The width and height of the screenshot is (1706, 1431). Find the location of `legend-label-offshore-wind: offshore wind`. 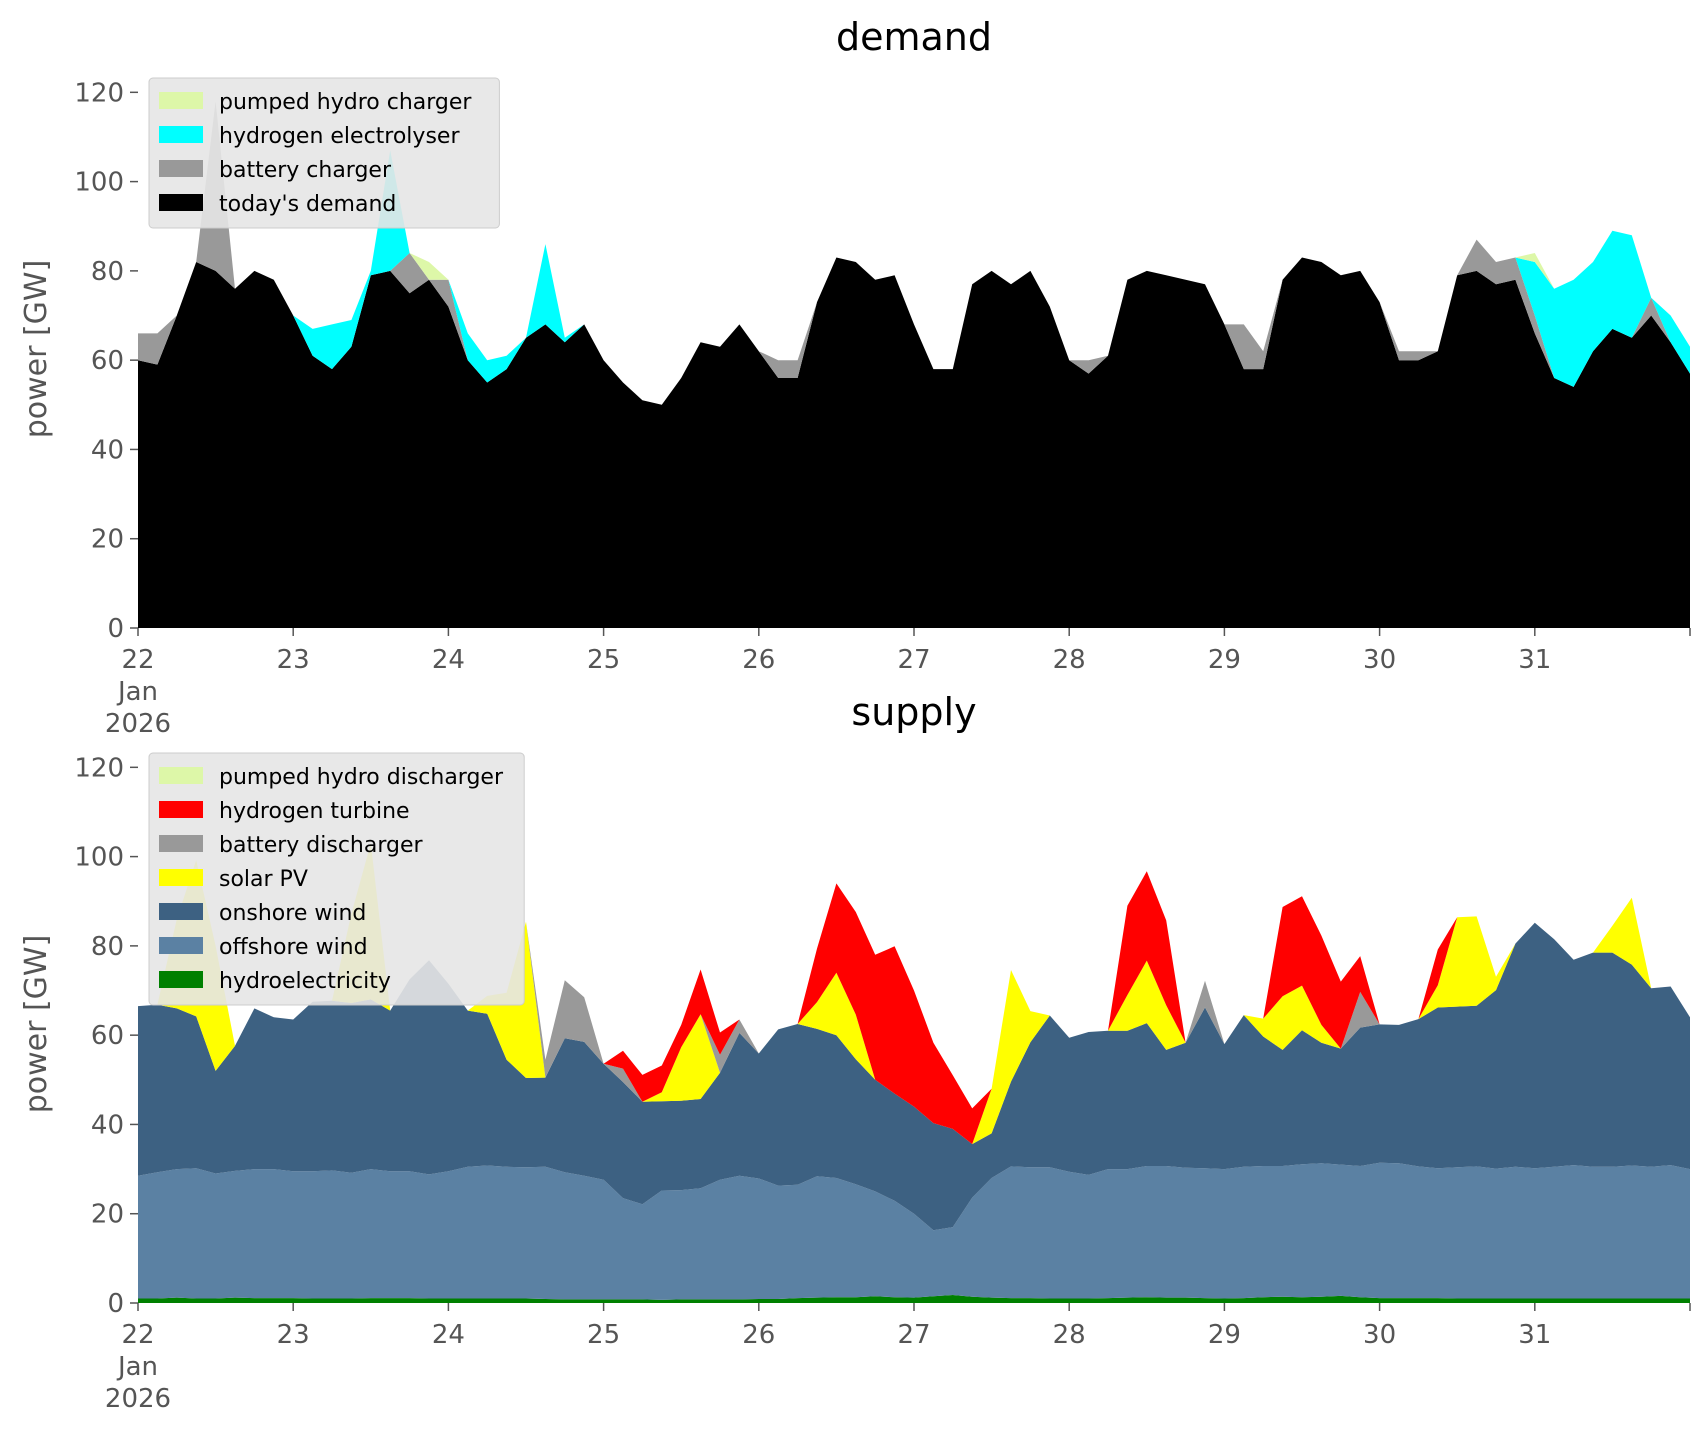

legend-label-offshore-wind: offshore wind is located at coordinates (293, 947).